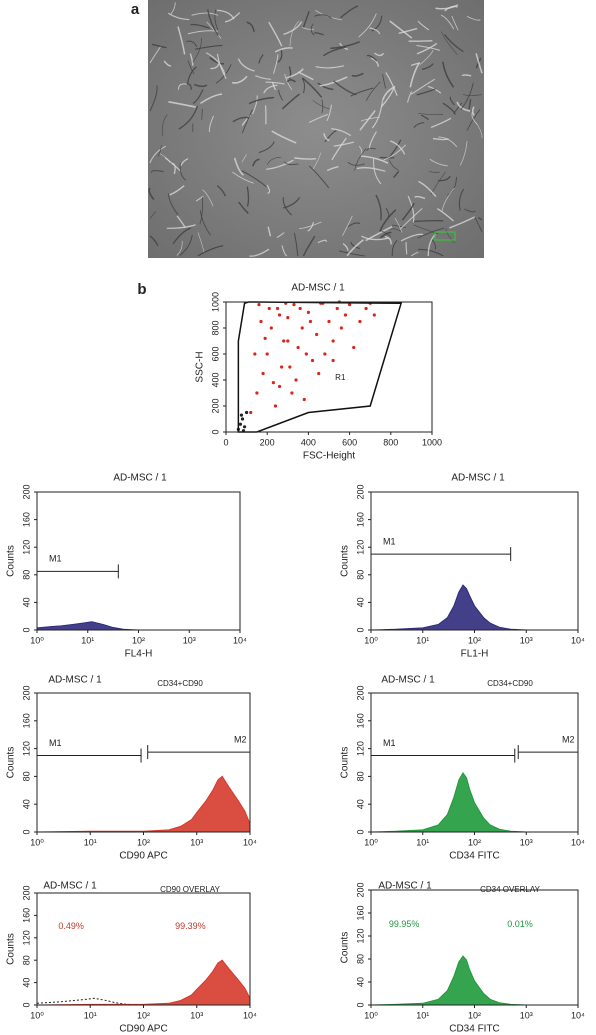 The width and height of the screenshot is (596, 1035). I want to click on annotation: 0.01%, so click(520, 924).